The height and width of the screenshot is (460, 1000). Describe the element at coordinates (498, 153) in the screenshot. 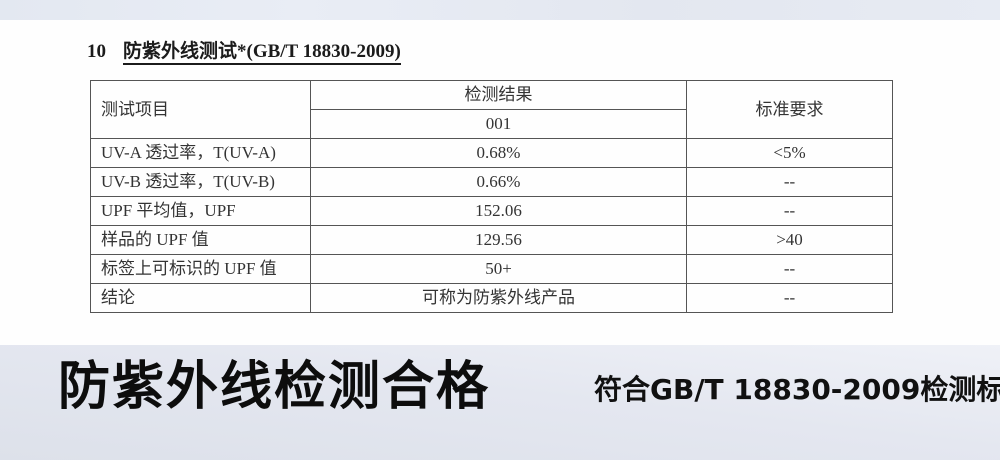

I see `cell-result: 0.68%` at that location.